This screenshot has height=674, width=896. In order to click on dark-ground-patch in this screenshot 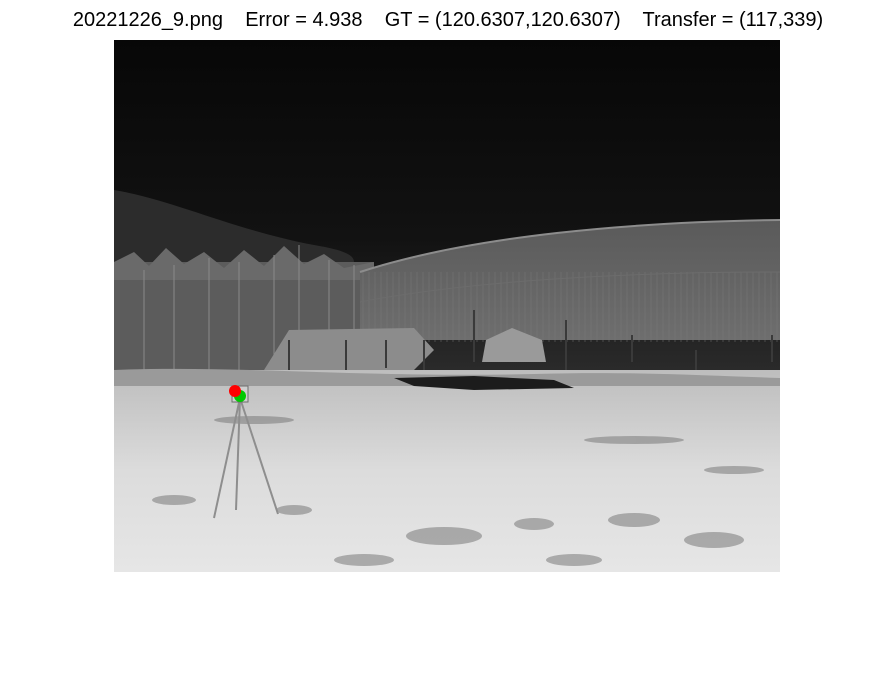, I will do `click(484, 383)`.